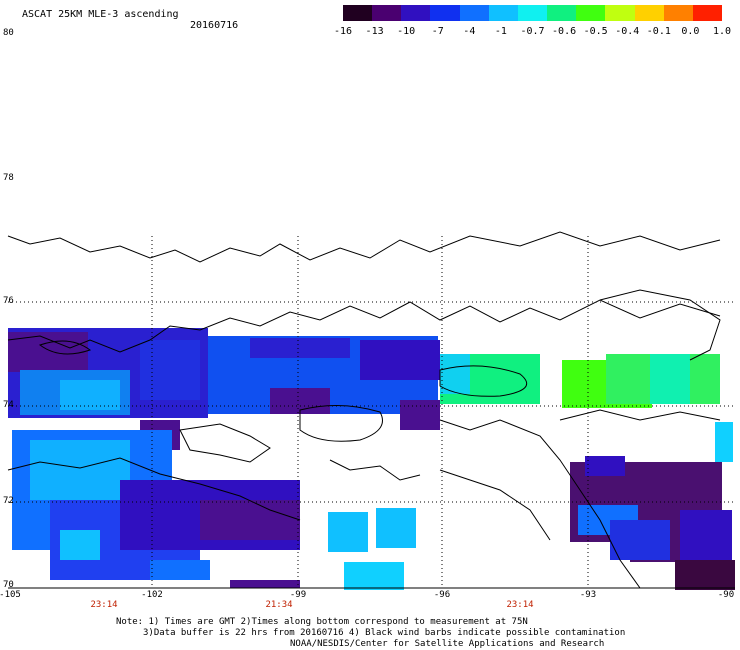  I want to click on lon-label-105: -105, so click(10, 595).